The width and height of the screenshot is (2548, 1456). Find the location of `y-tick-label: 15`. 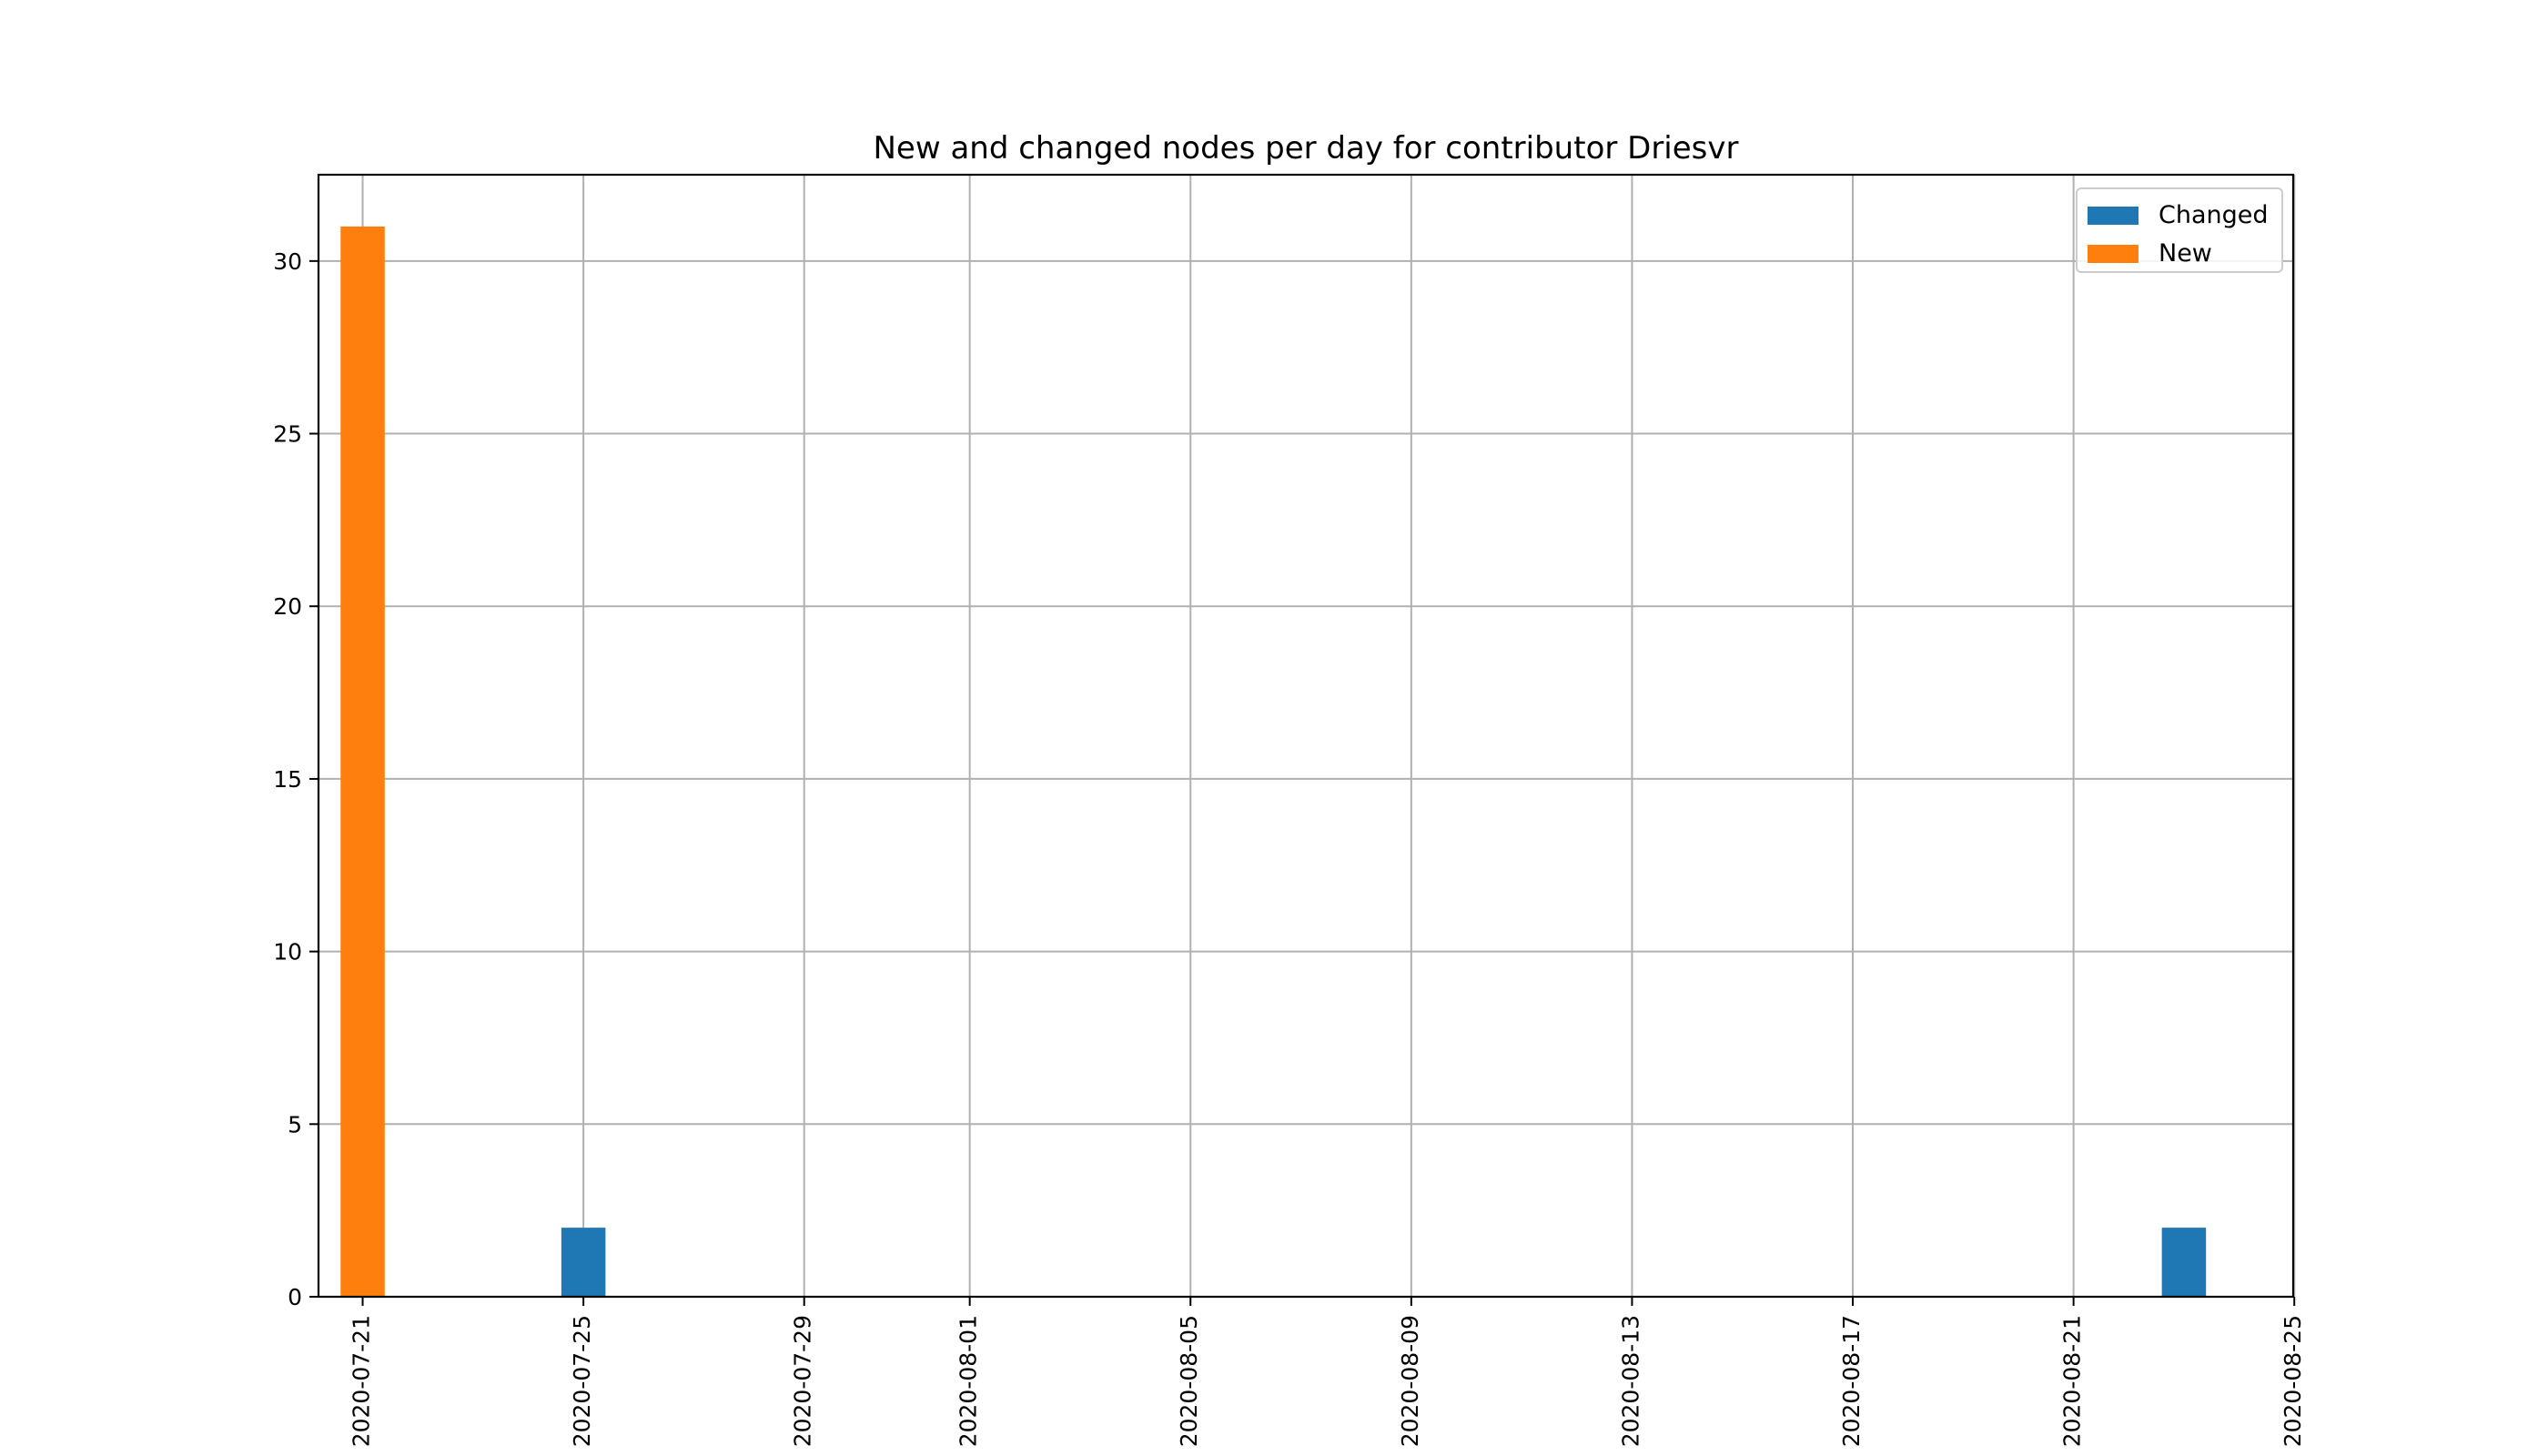

y-tick-label: 15 is located at coordinates (288, 780).